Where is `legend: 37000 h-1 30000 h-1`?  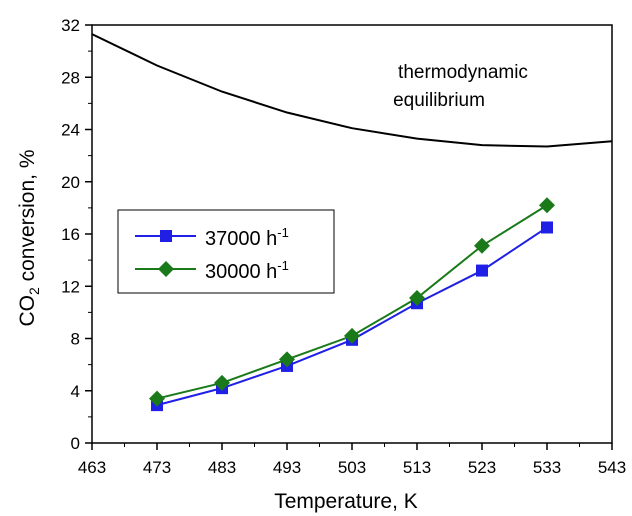 legend: 37000 h-1 30000 h-1 is located at coordinates (226, 251).